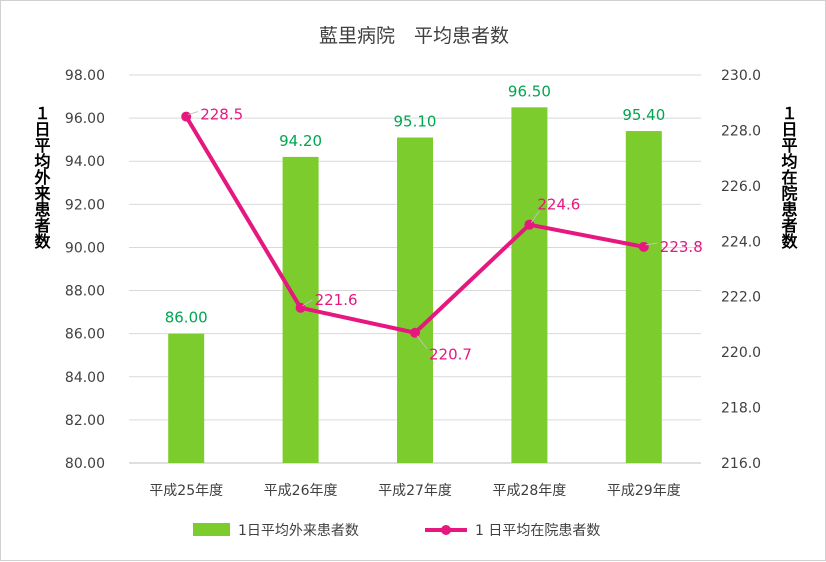 The image size is (826, 562). What do you see at coordinates (741, 409) in the screenshot?
I see `right-tick-label: 218.0` at bounding box center [741, 409].